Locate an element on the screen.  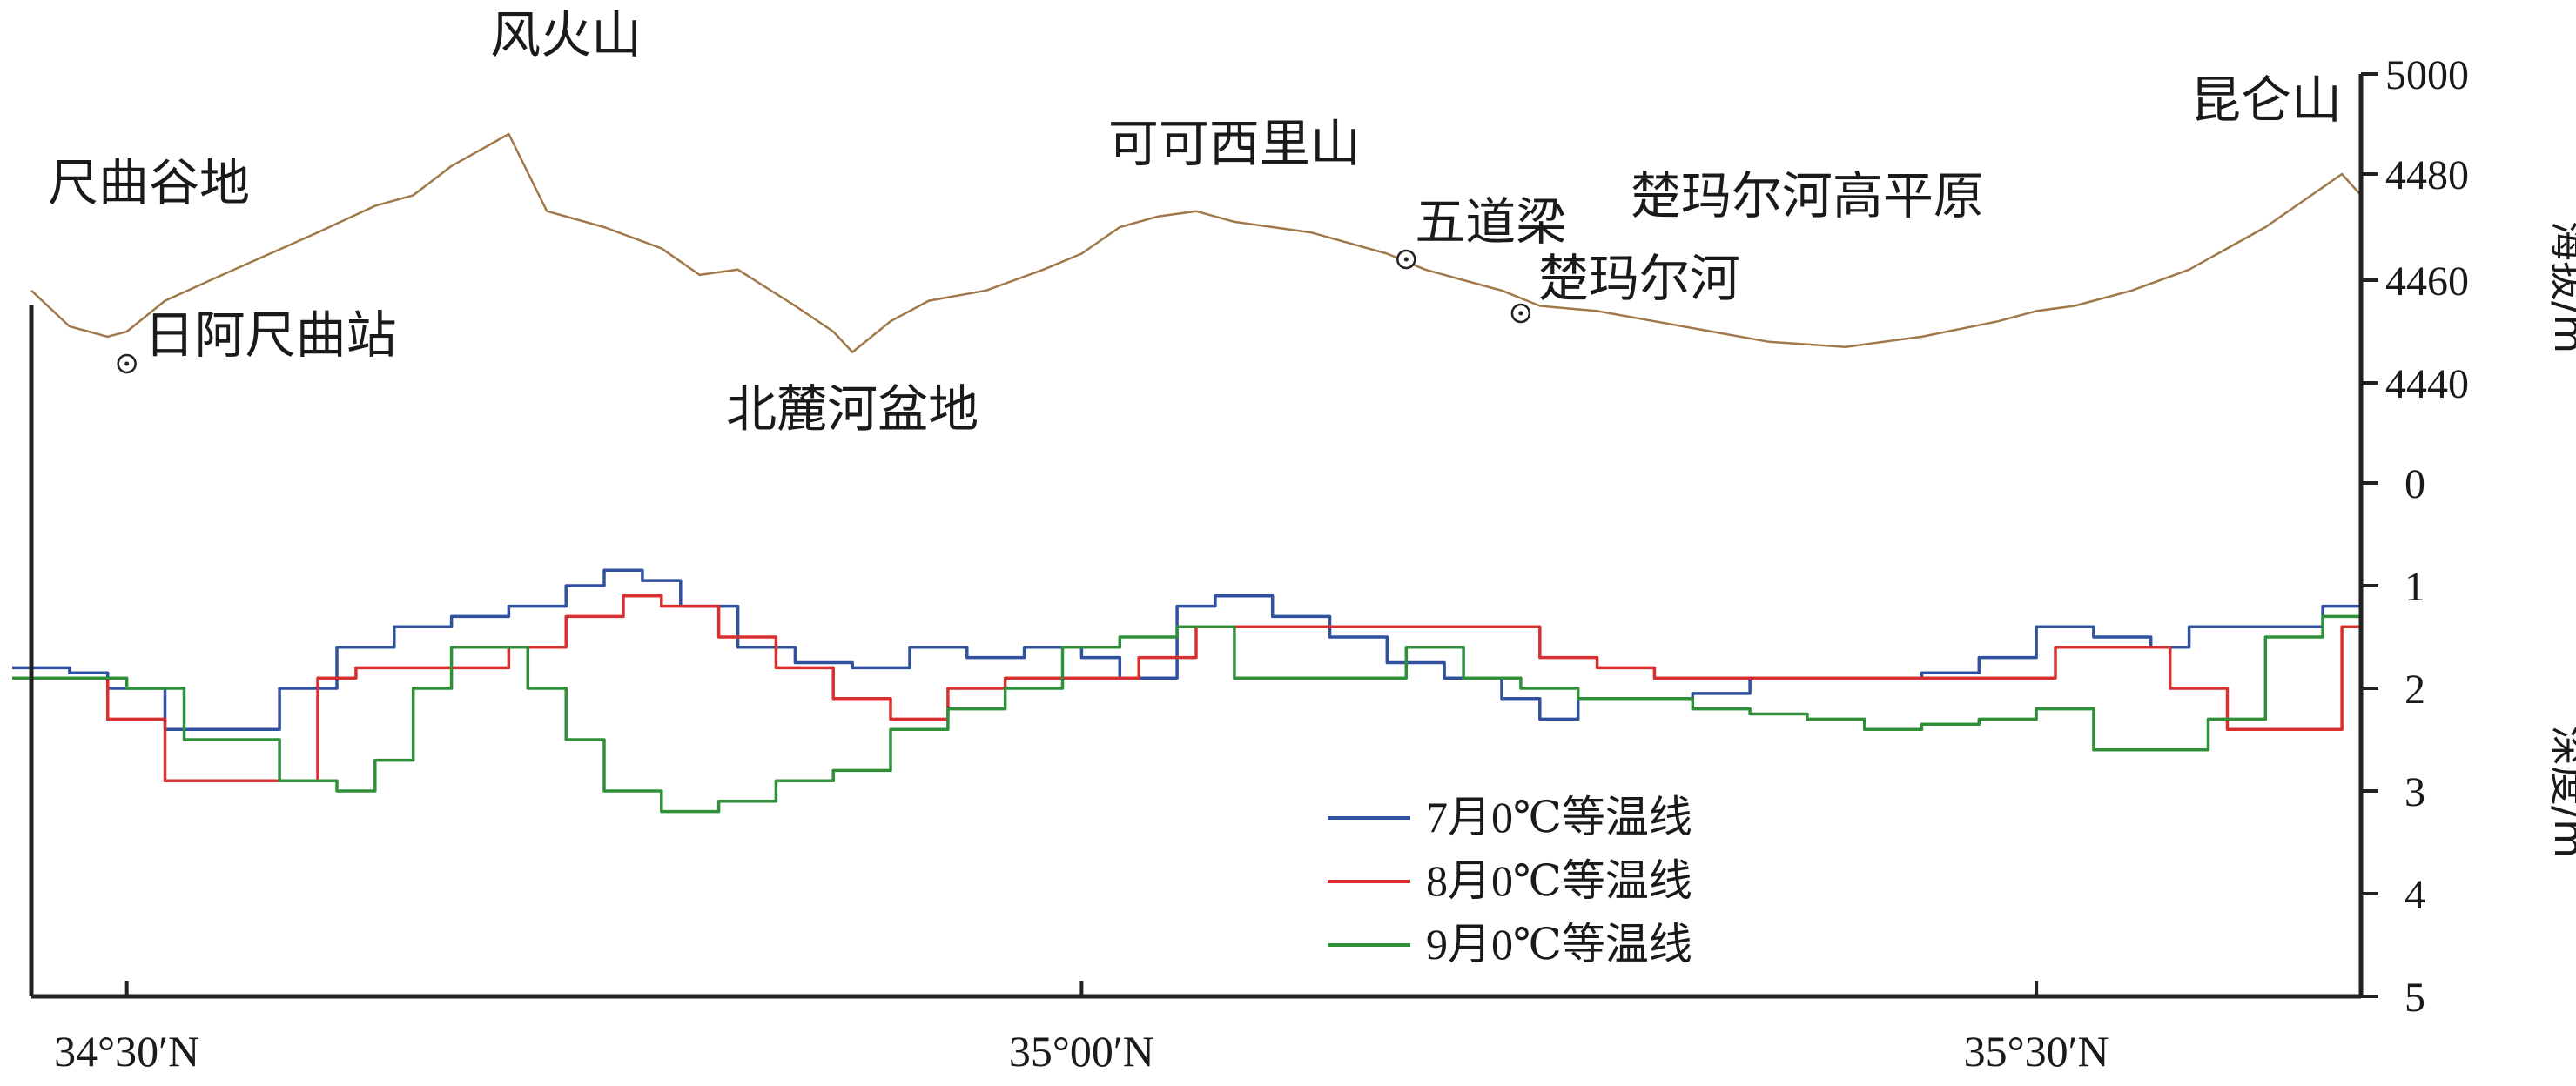
legend: 7月0℃等温线 8月0℃等温线 9月0℃等温线 is located at coordinates (1510, 881).